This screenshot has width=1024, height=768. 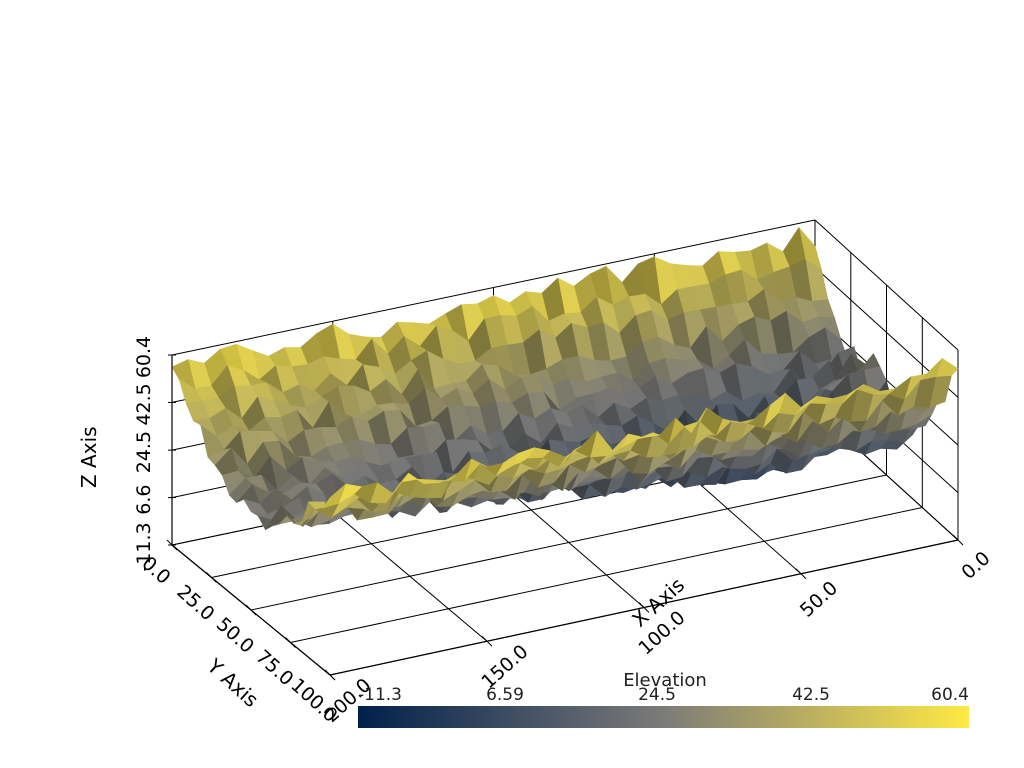 What do you see at coordinates (334, 496) in the screenshot?
I see `surface-cell` at bounding box center [334, 496].